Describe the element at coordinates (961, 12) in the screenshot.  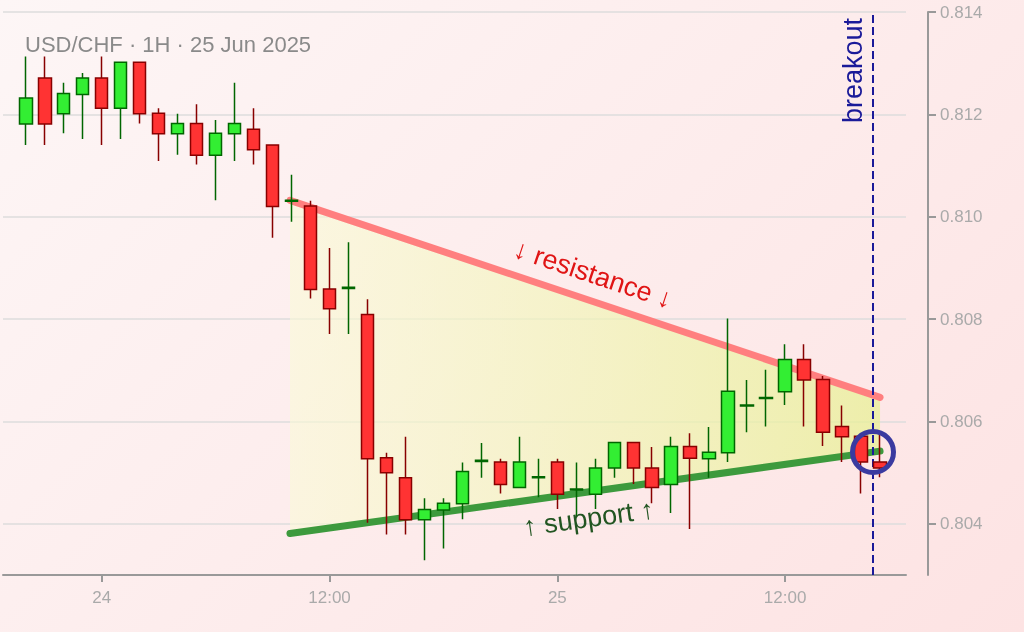
I see `y-tick-label: 0.814` at that location.